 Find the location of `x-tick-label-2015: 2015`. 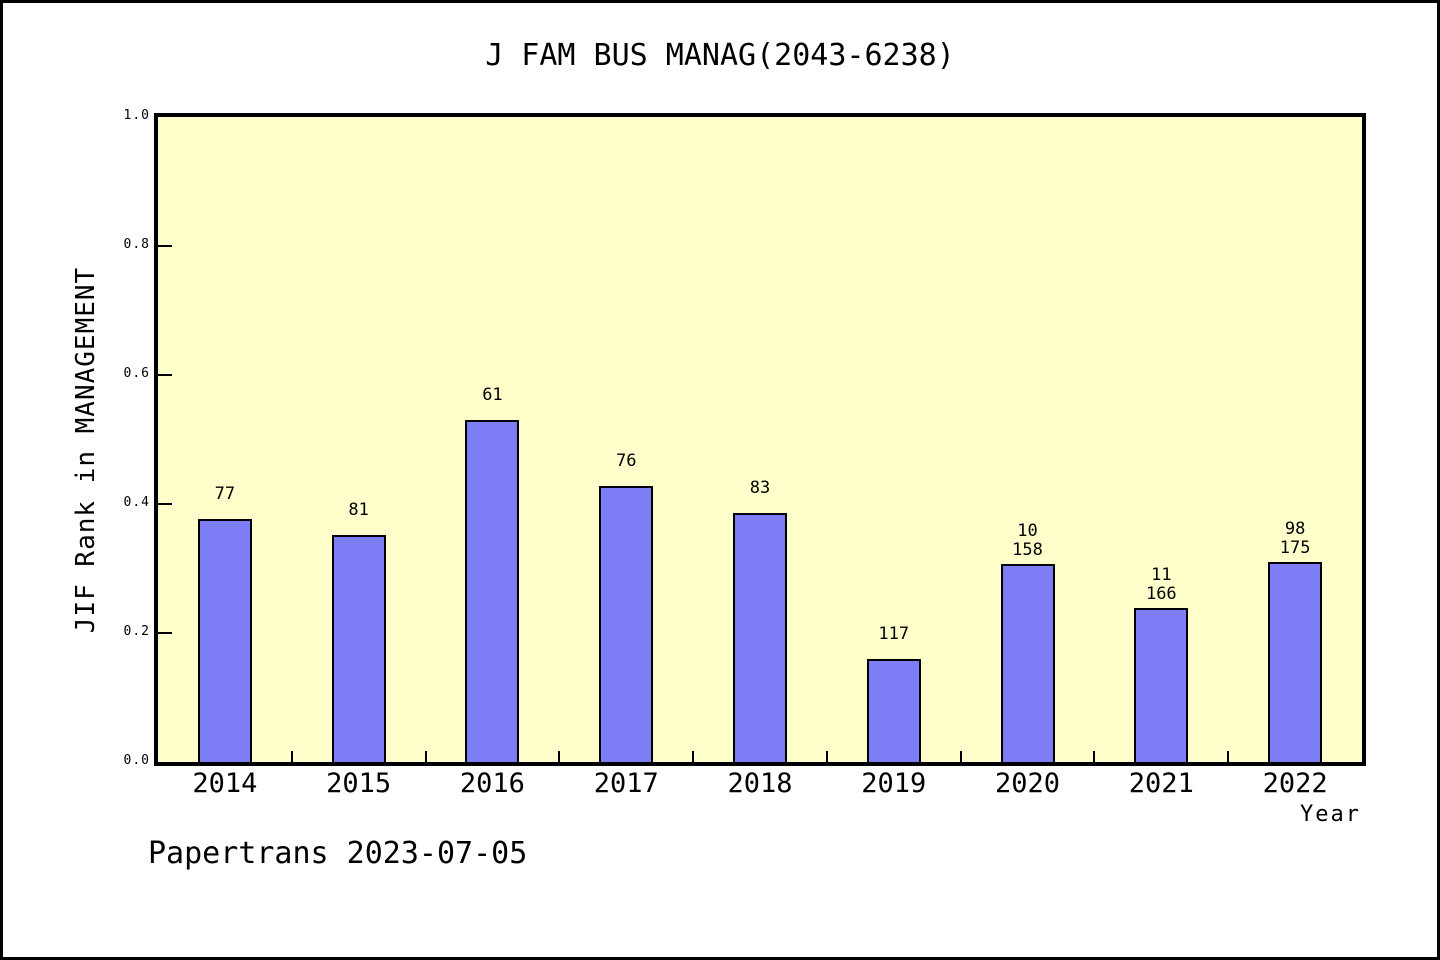

x-tick-label-2015: 2015 is located at coordinates (359, 783).